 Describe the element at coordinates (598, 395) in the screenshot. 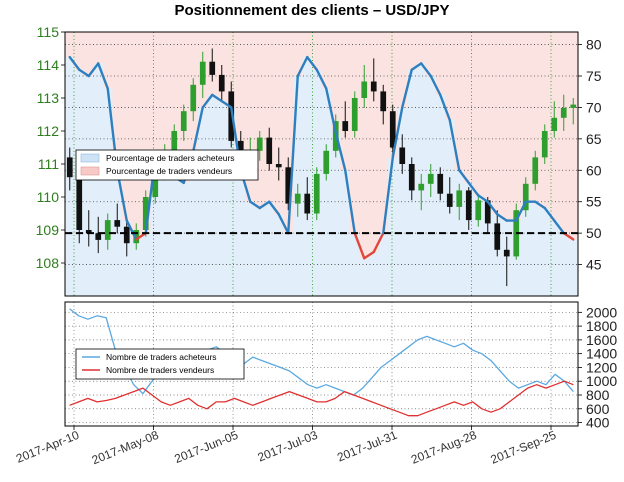

I see `count-tick-label: 800` at that location.